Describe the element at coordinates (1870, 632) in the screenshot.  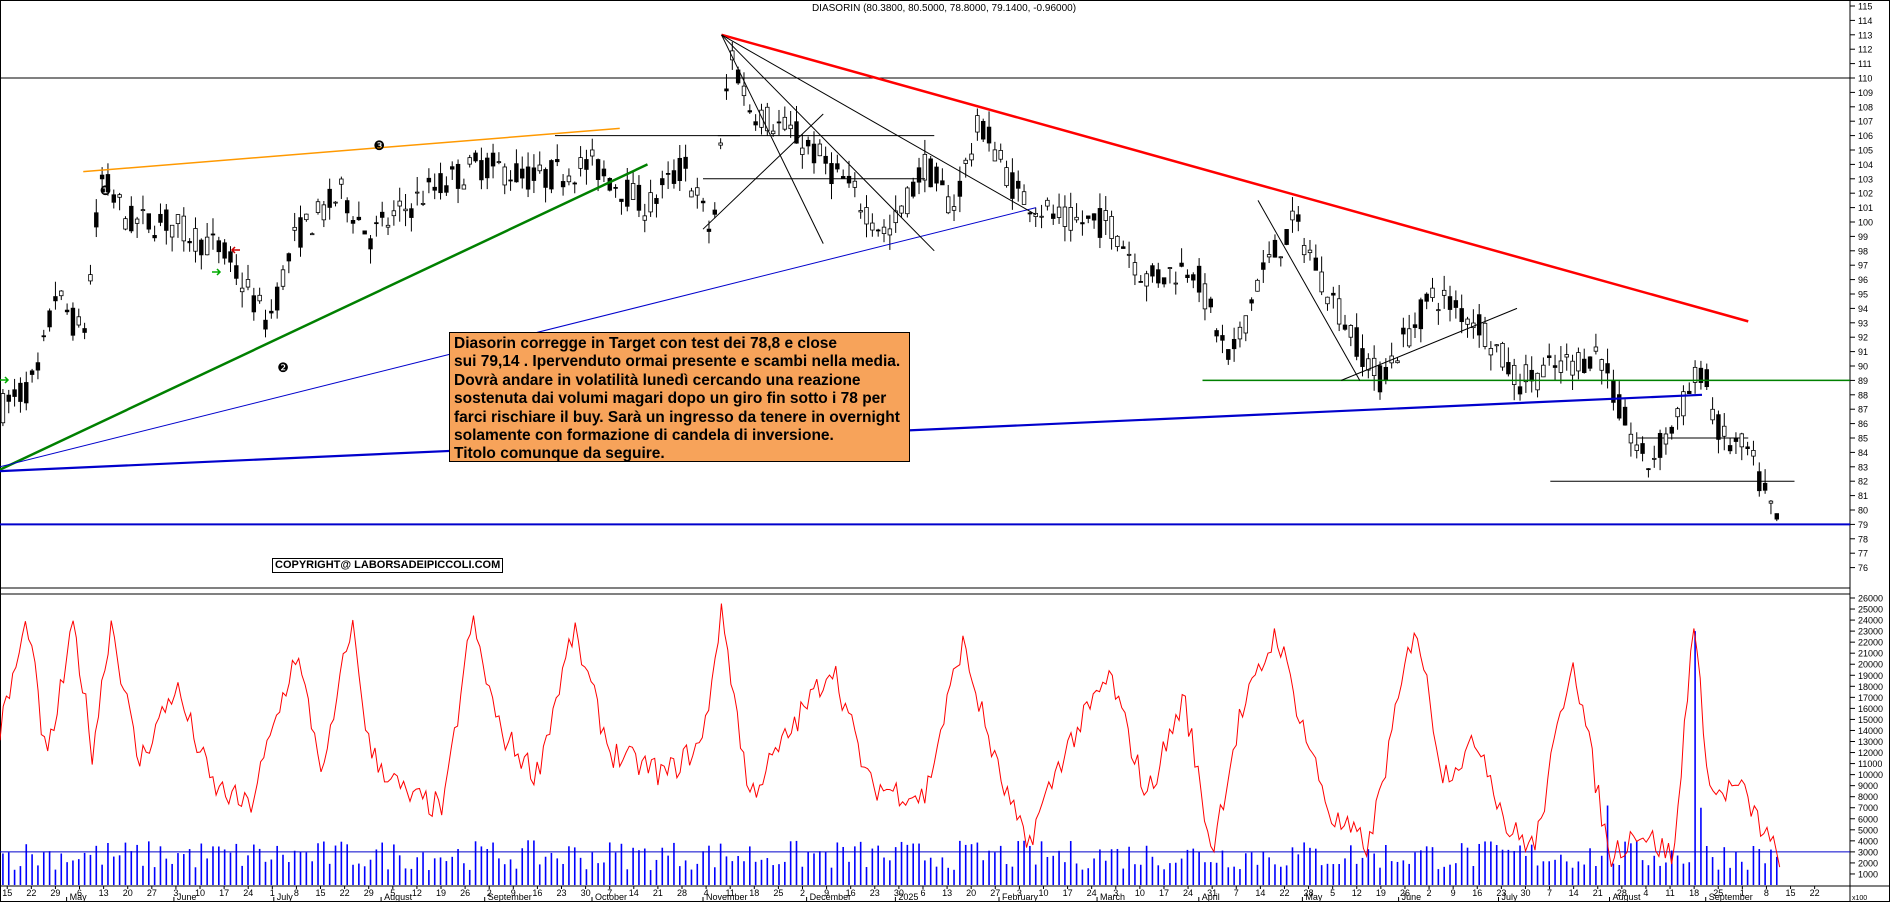
I see `y-tick-label: 23000` at that location.